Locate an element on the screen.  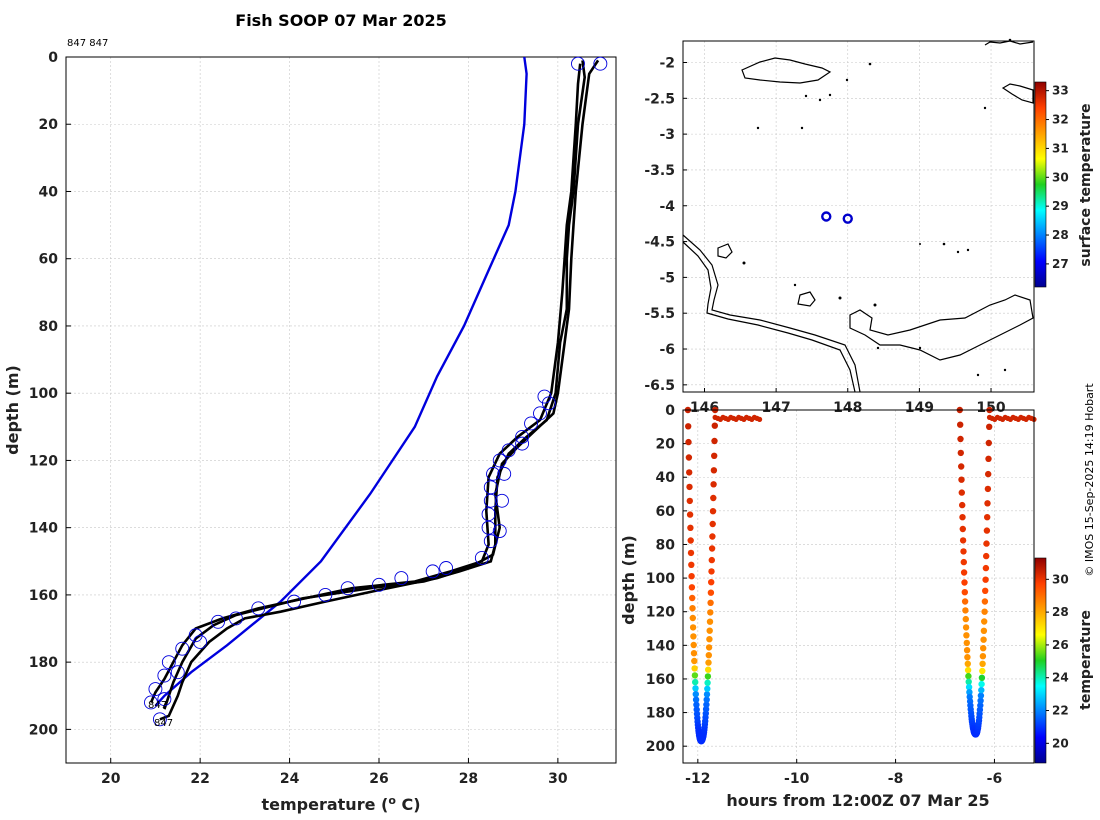
surface-colorbar-tick-label: 31 is located at coordinates (1060, 148).